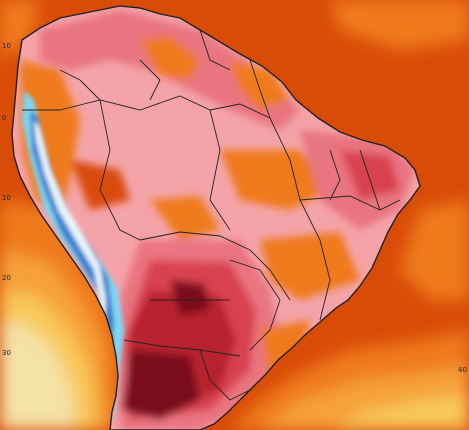 This screenshot has height=430, width=469. Describe the element at coordinates (350, 203) in the screenshot. I see `border-ne-states` at that location.